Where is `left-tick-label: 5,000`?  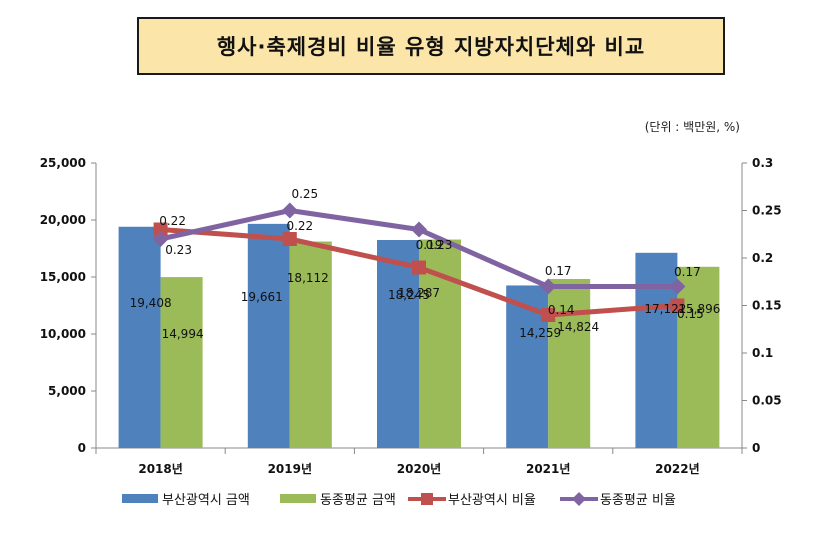 left-tick-label: 5,000 is located at coordinates (67, 391).